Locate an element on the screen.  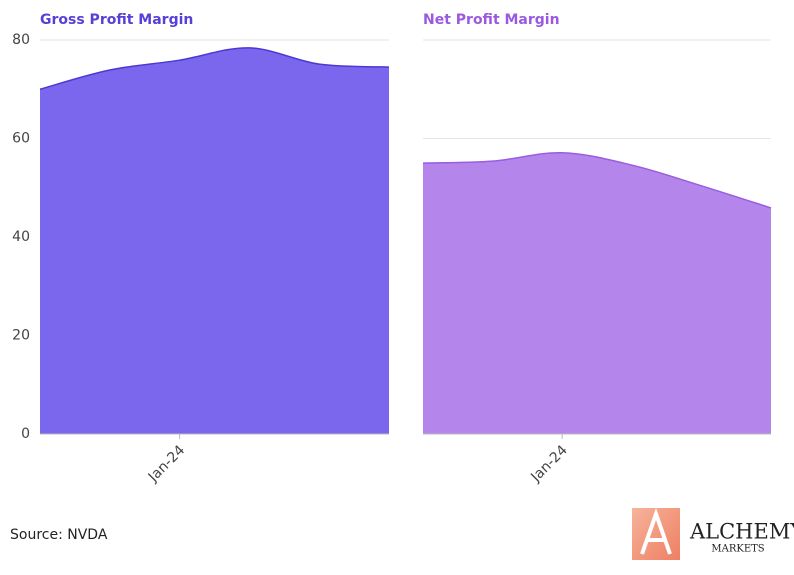
logo-name: ALCHEMY is located at coordinates (741, 532).